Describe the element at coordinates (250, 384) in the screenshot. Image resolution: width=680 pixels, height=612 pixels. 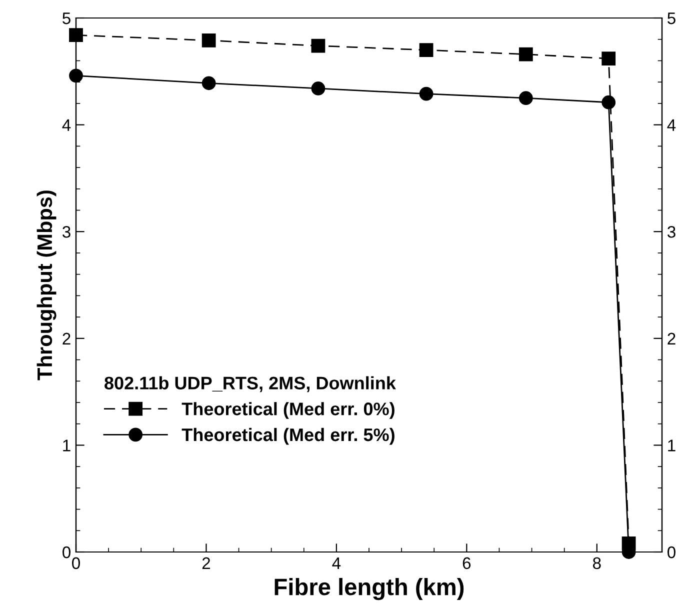
I see `legend-title: 802.11b UDP_RTS, 2MS, Downlink` at that location.